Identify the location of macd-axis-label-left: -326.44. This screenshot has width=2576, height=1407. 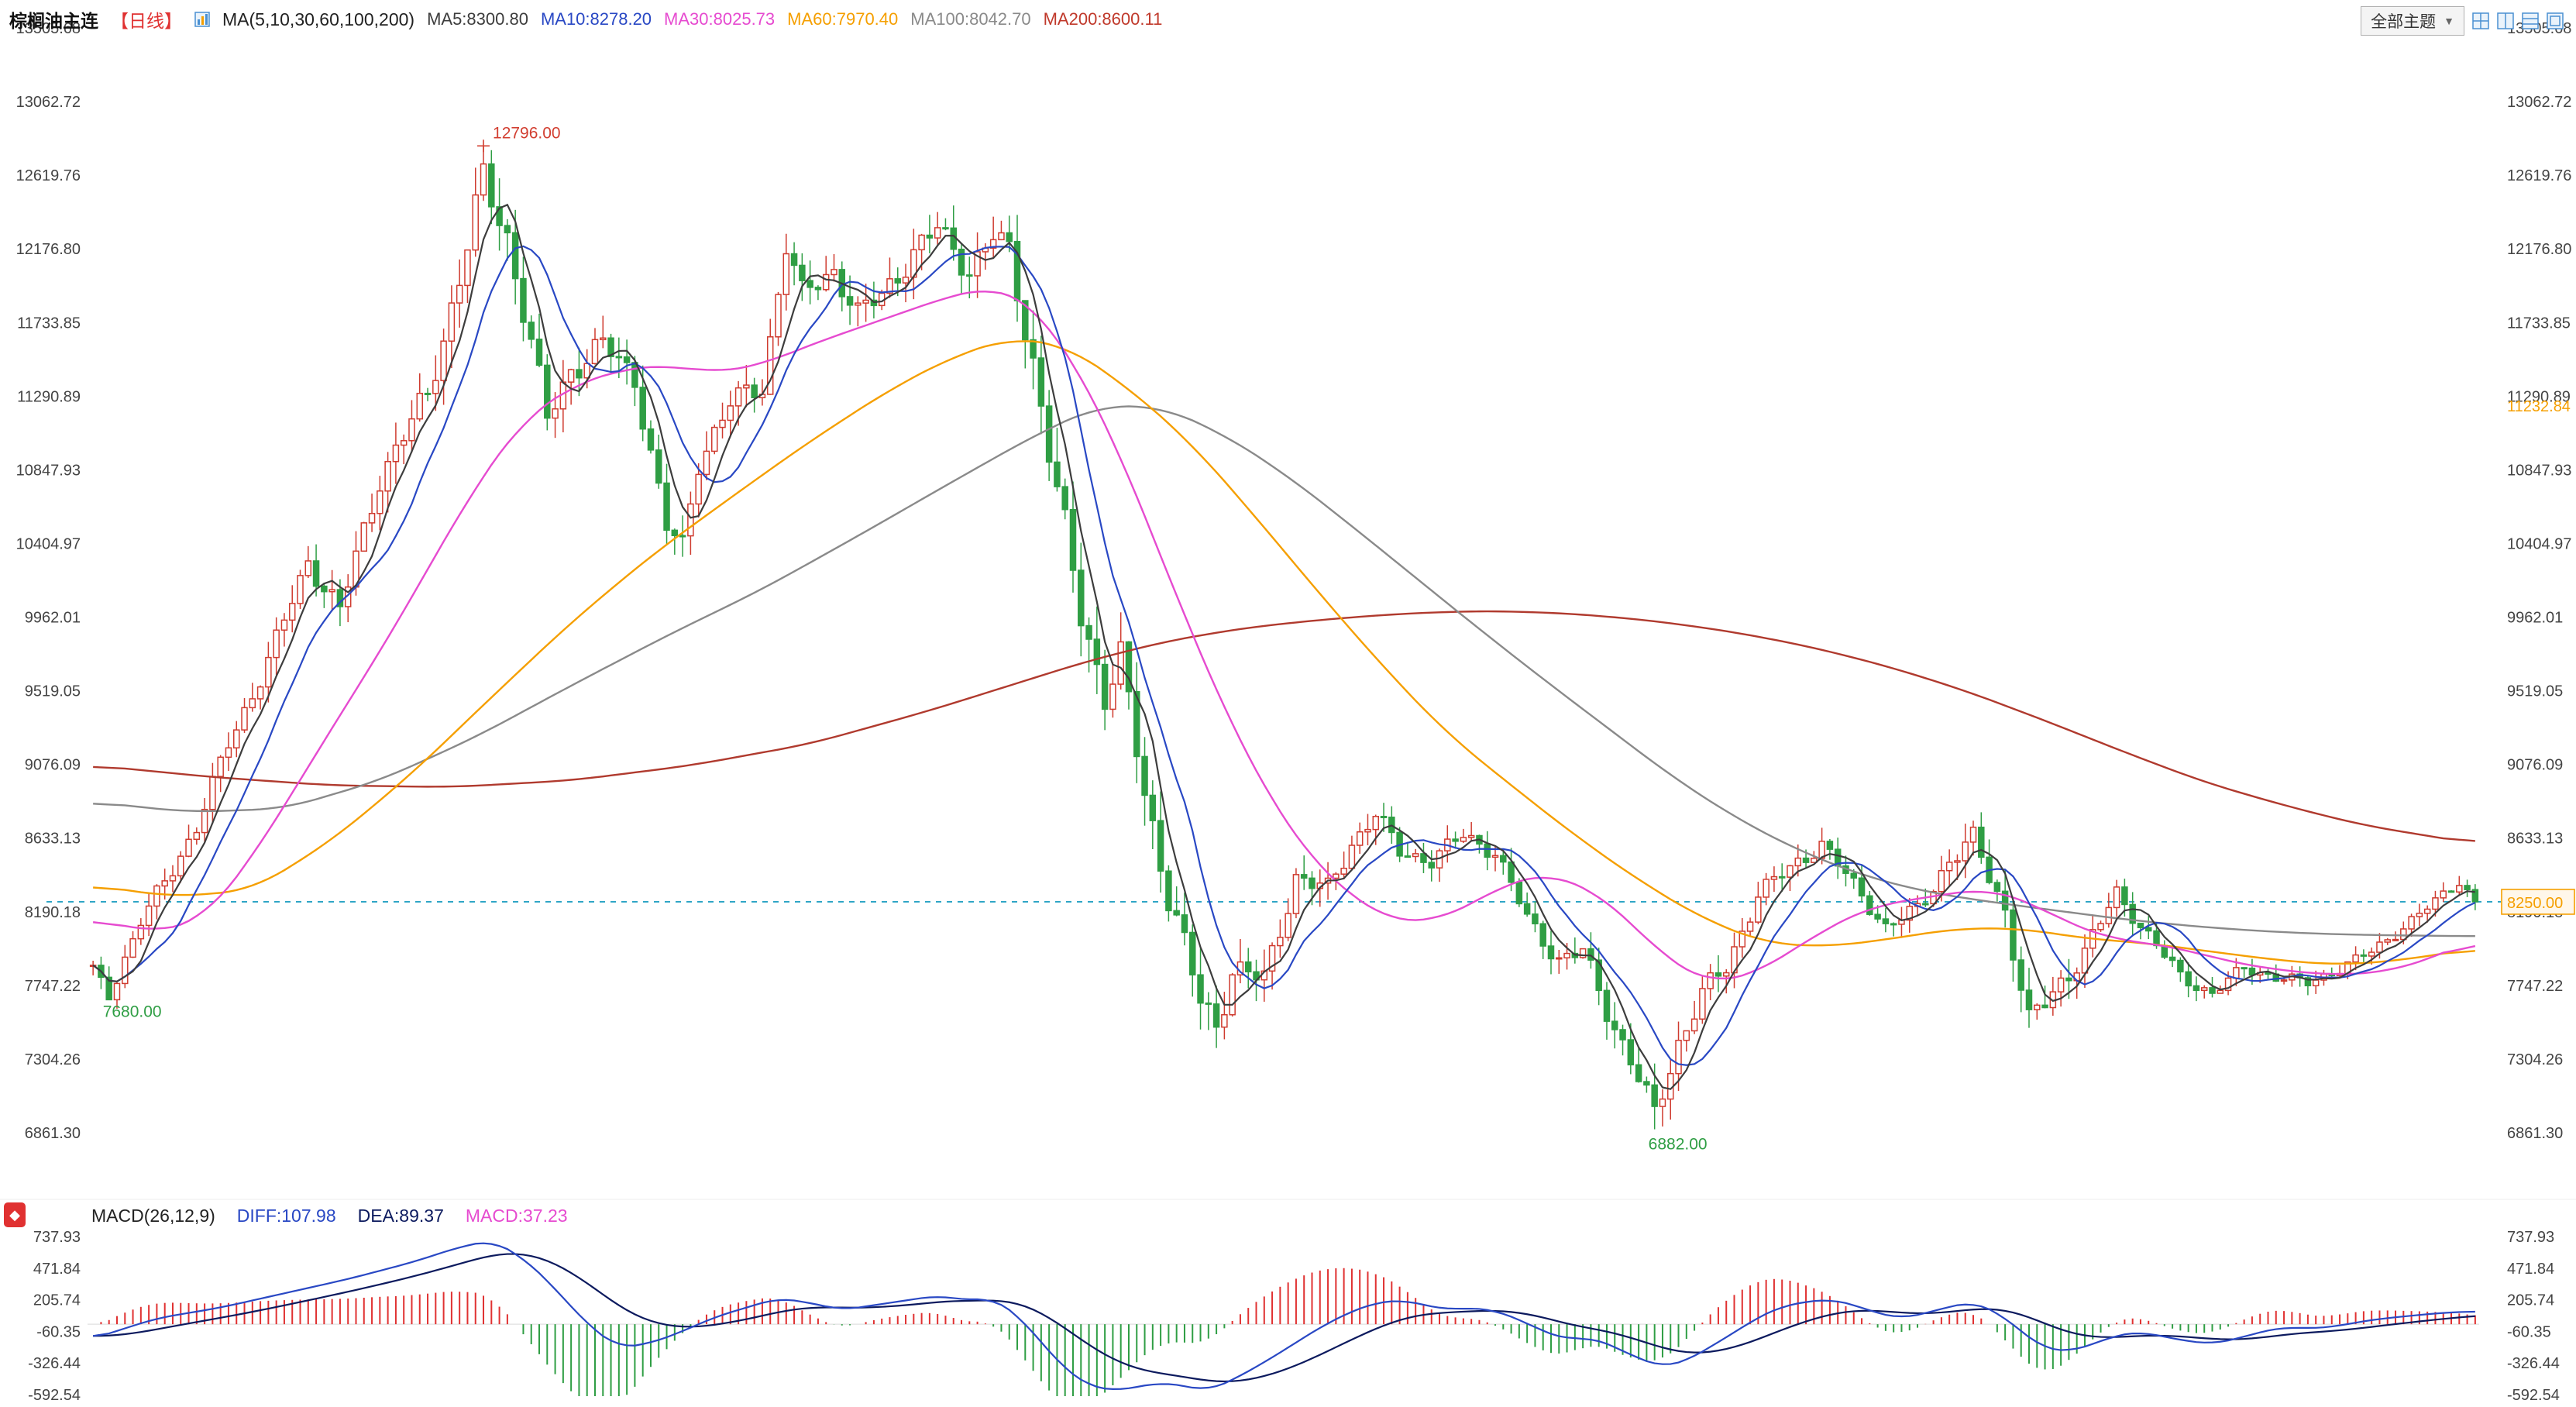
(54, 1363).